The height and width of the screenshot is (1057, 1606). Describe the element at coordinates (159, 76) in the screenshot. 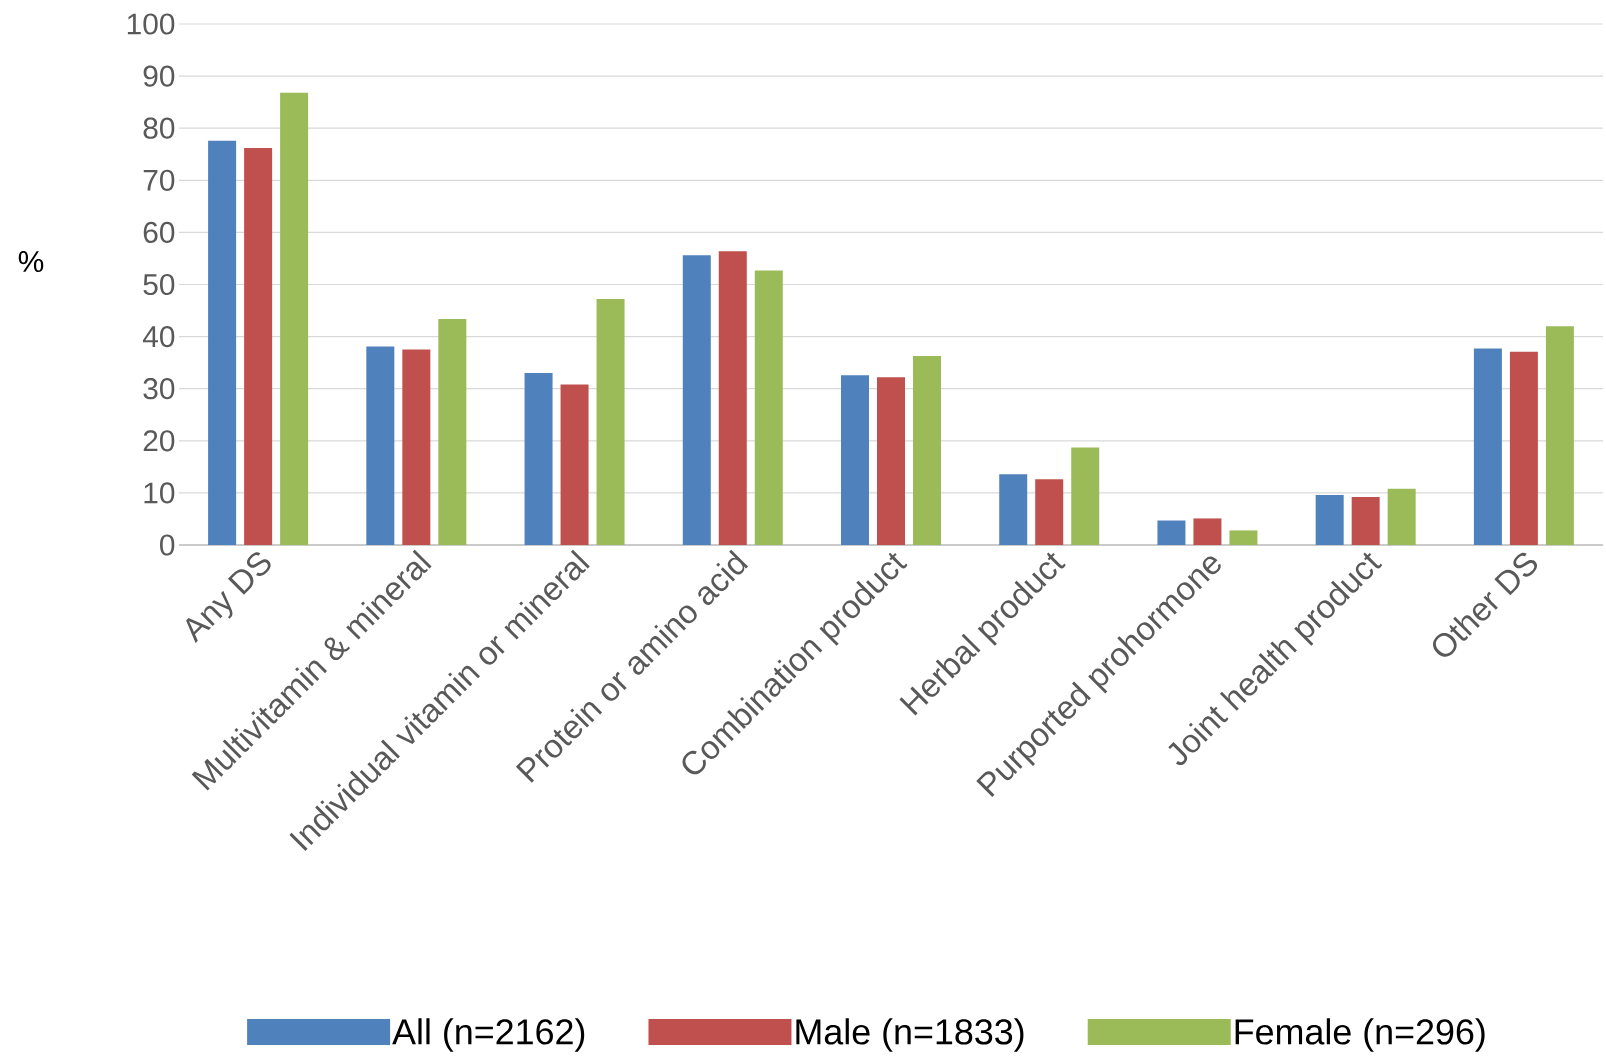

I see `y-tick-label: 90` at that location.